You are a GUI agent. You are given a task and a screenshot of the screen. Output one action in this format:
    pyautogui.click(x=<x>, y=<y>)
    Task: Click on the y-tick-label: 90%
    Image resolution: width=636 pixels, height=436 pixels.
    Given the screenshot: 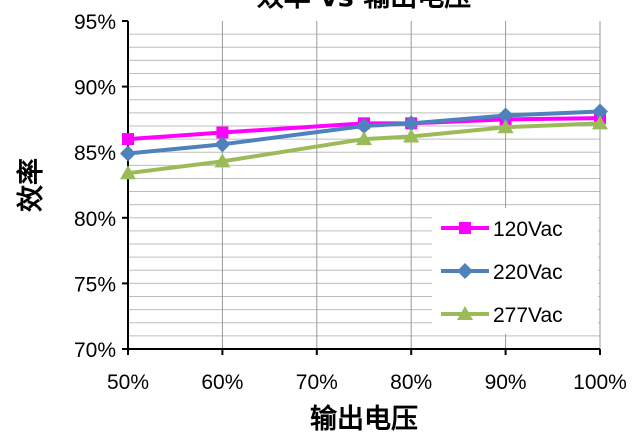 What is the action you would take?
    pyautogui.click(x=95, y=88)
    